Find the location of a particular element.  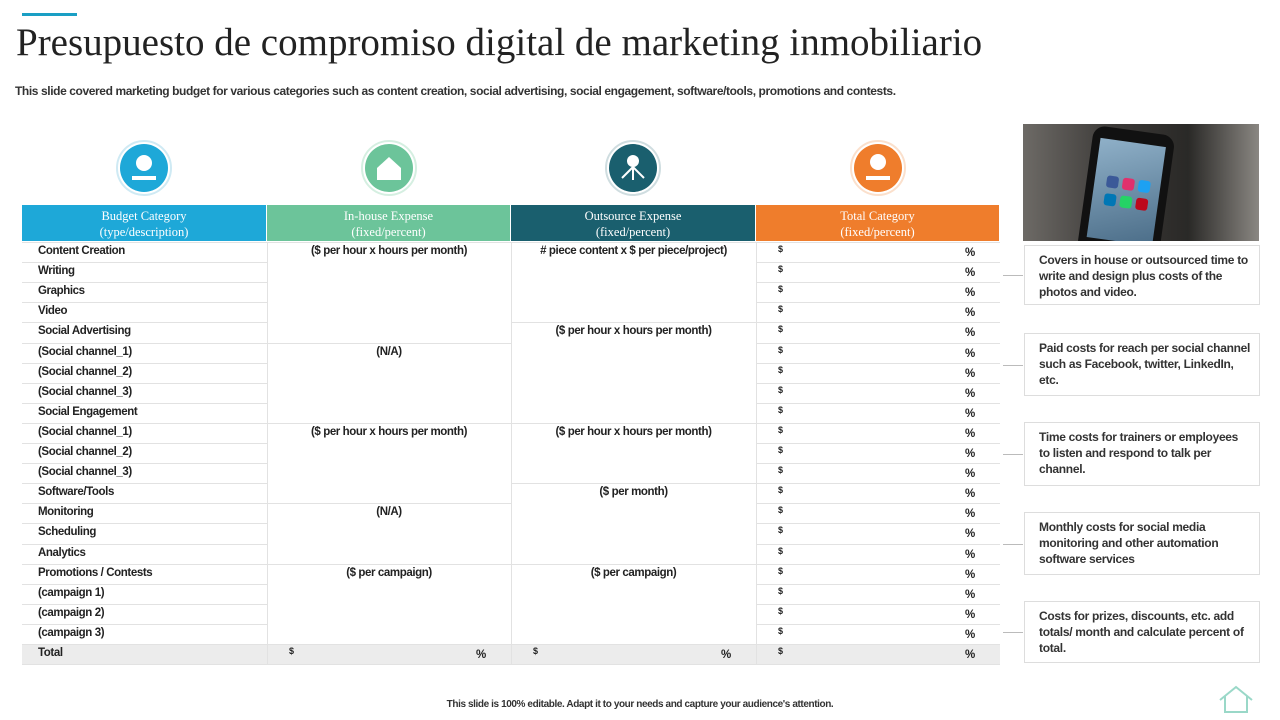

category-cell: (Social channel_2) is located at coordinates (85, 371).